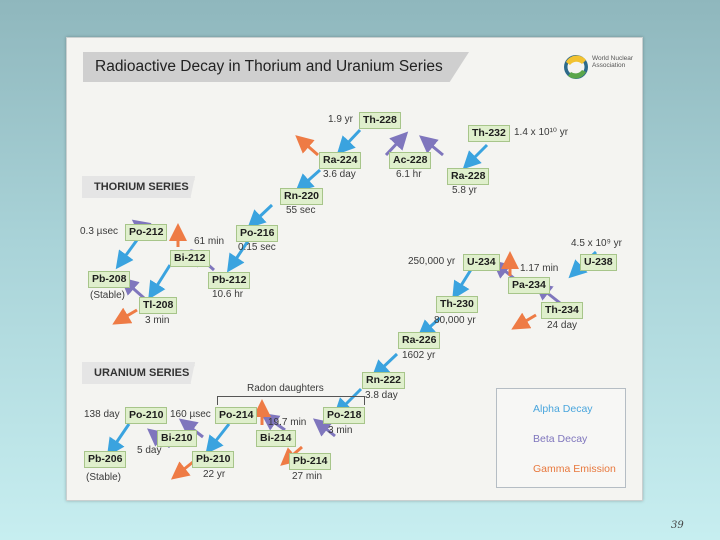 Image resolution: width=720 pixels, height=540 pixels. Describe the element at coordinates (539, 268) in the screenshot. I see `half-life-pa234: 1.17 min` at that location.